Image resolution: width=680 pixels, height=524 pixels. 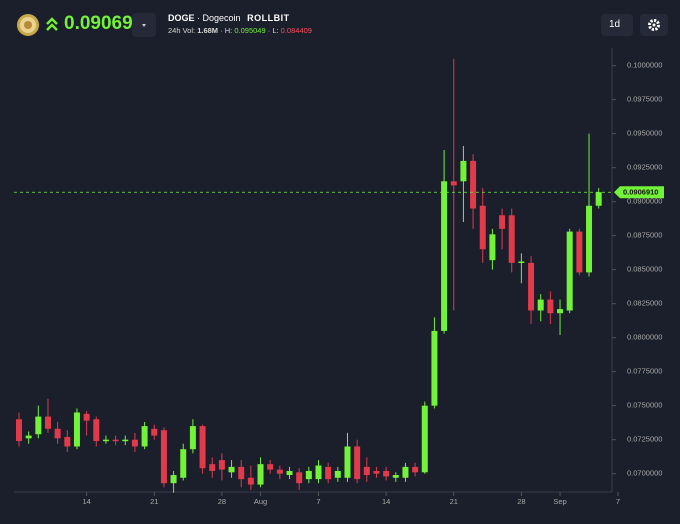 What do you see at coordinates (644, 201) in the screenshot?
I see `y-tick-label: 0.0900000` at bounding box center [644, 201].